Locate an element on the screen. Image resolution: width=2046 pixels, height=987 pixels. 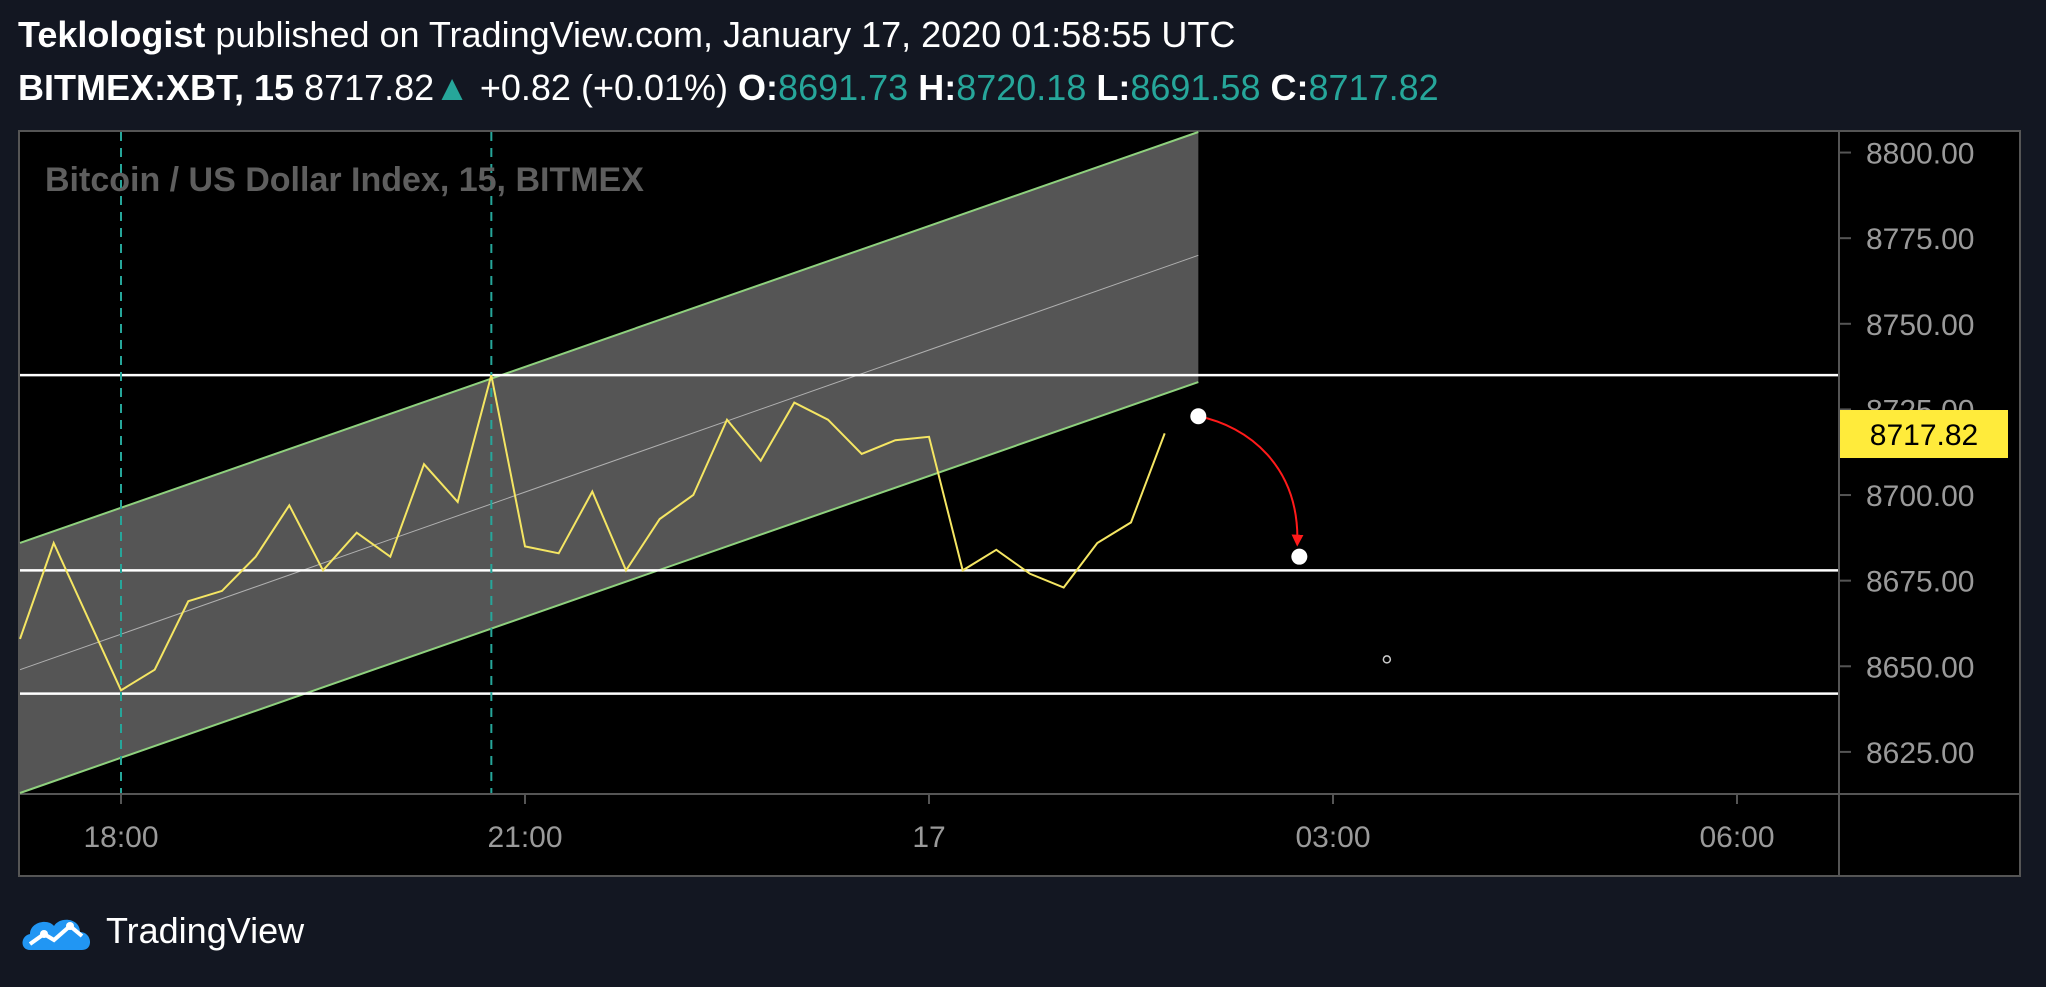
footer: TradingView is located at coordinates (161, 931).